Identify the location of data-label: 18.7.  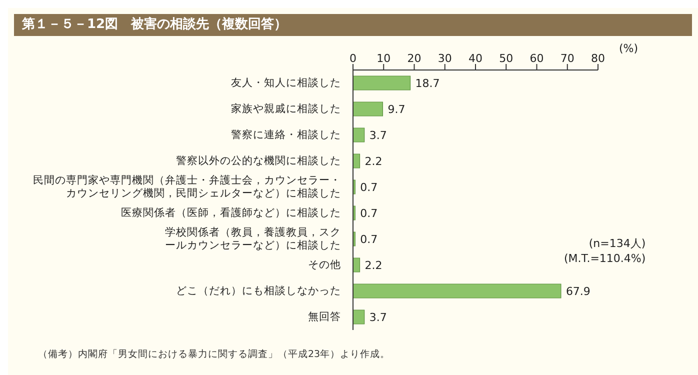
(427, 83).